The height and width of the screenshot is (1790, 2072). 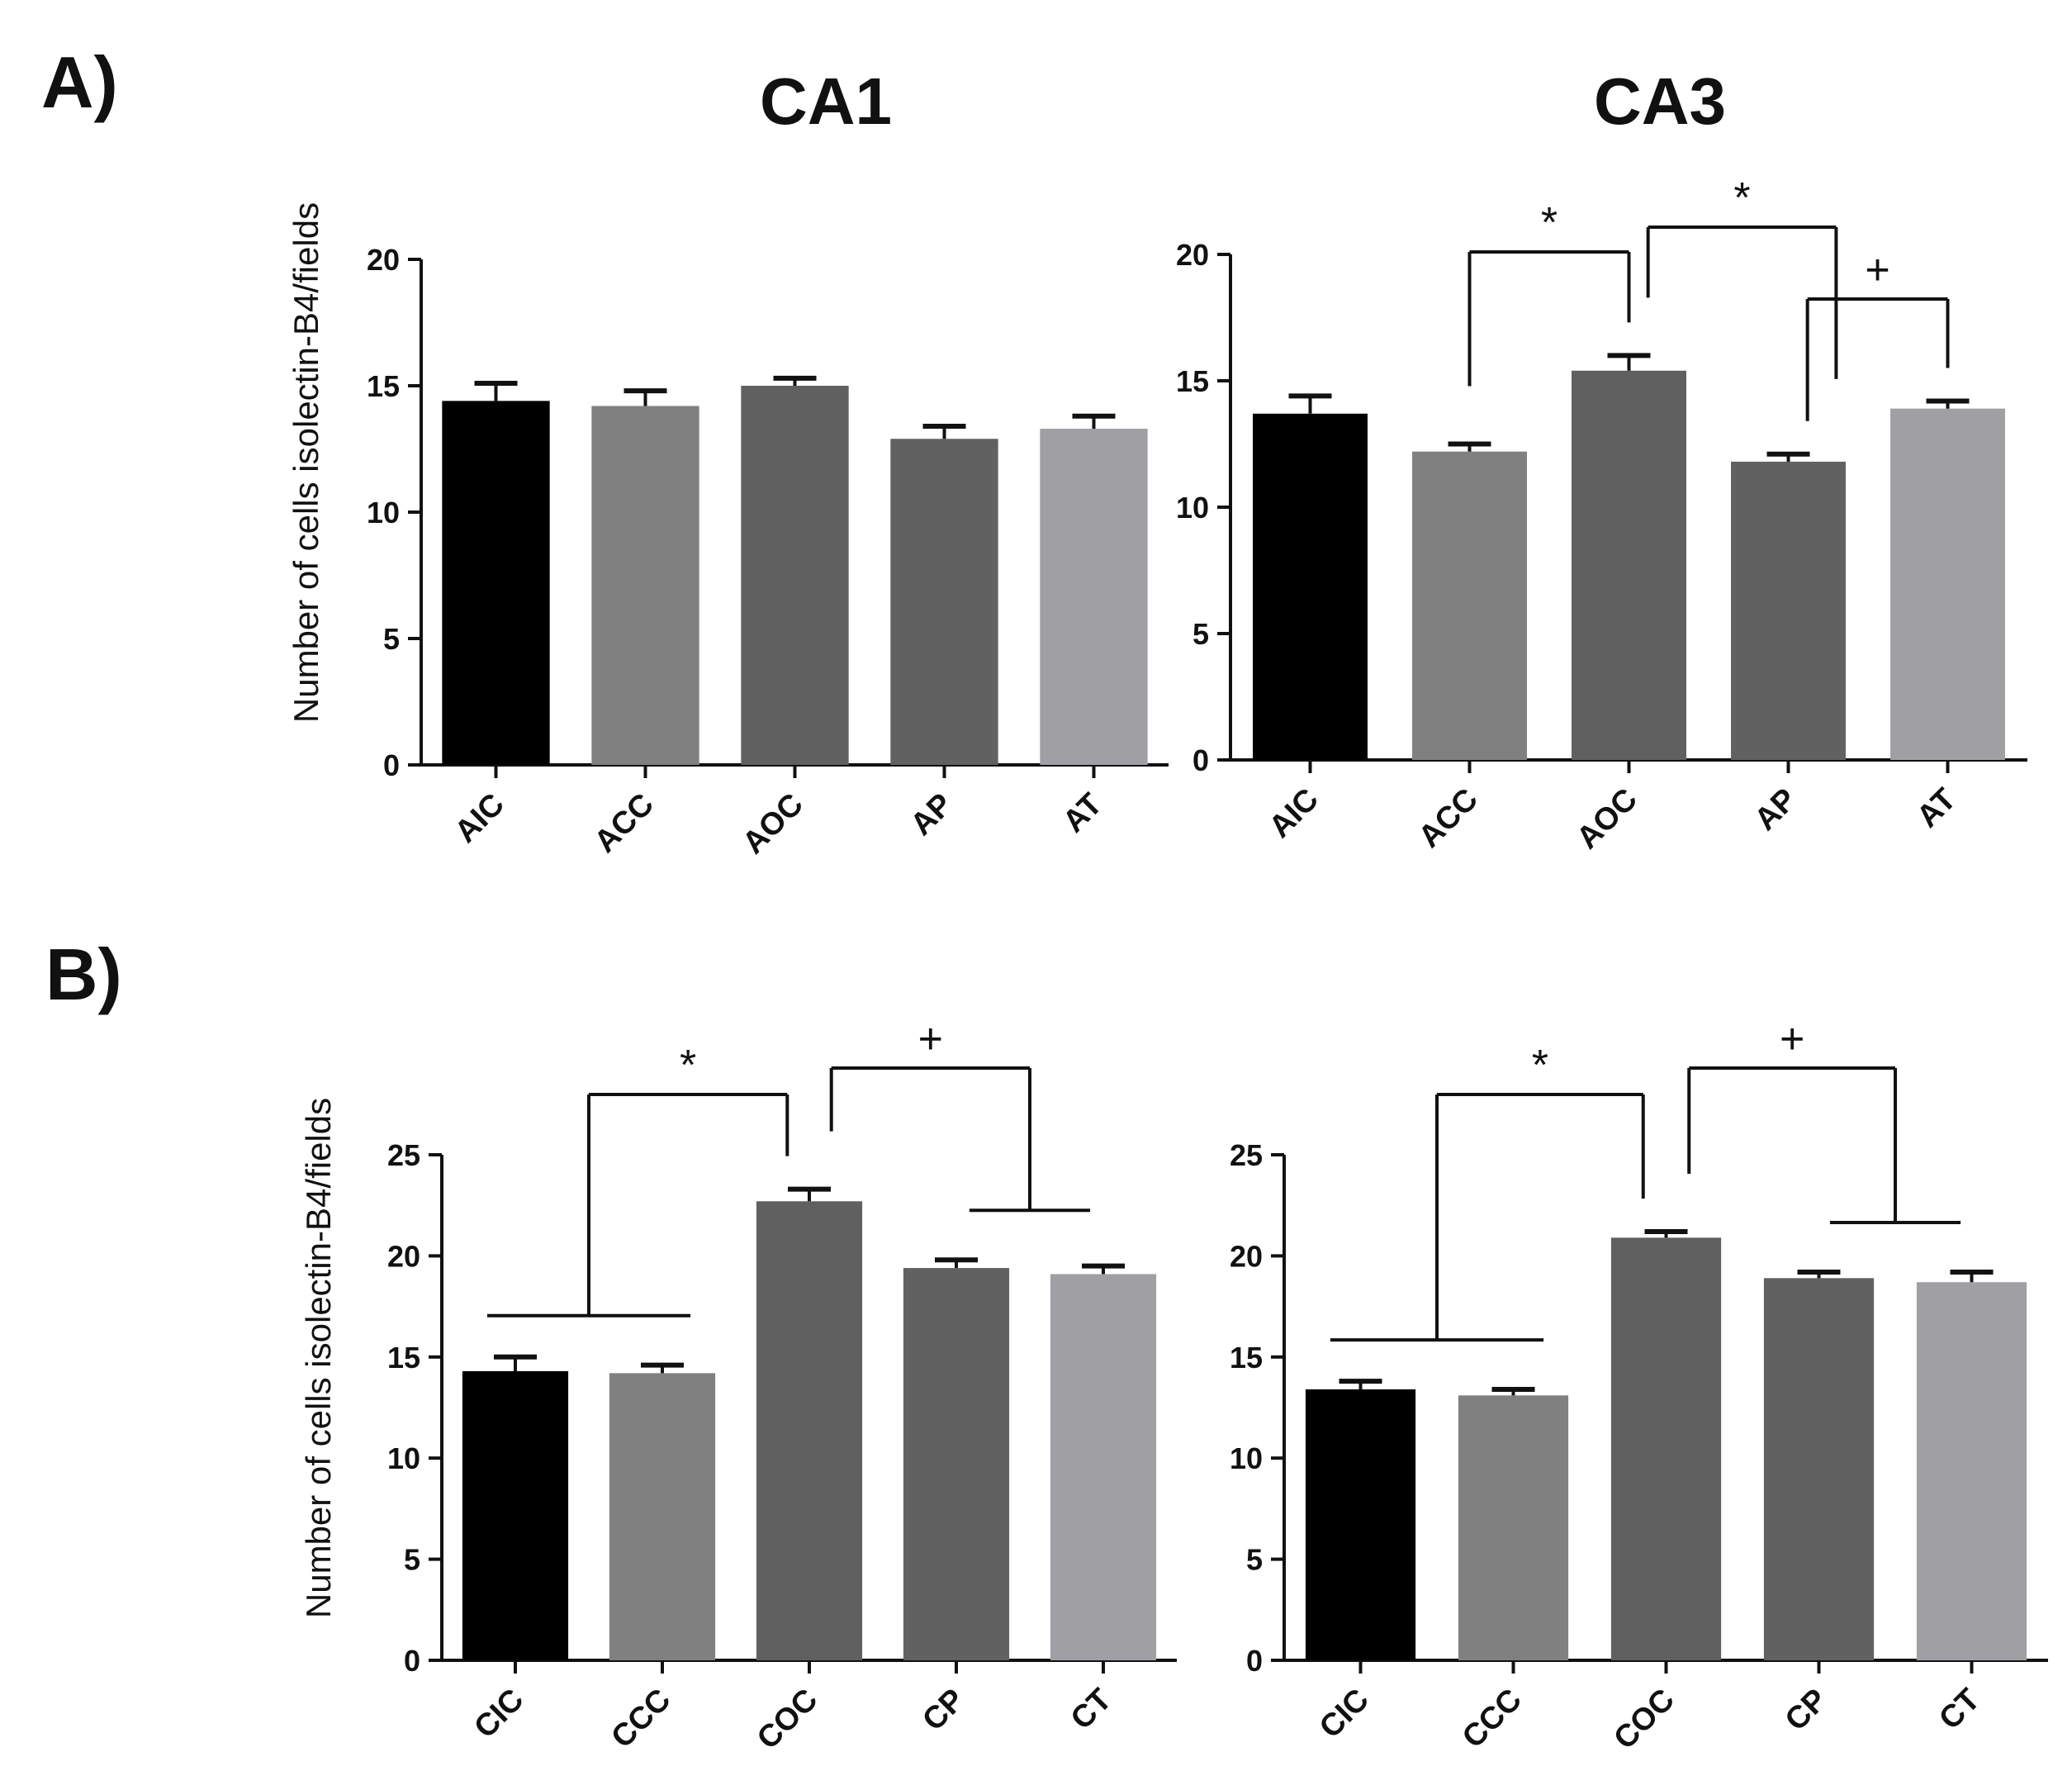 What do you see at coordinates (83, 974) in the screenshot?
I see `panel-label-b: B)` at bounding box center [83, 974].